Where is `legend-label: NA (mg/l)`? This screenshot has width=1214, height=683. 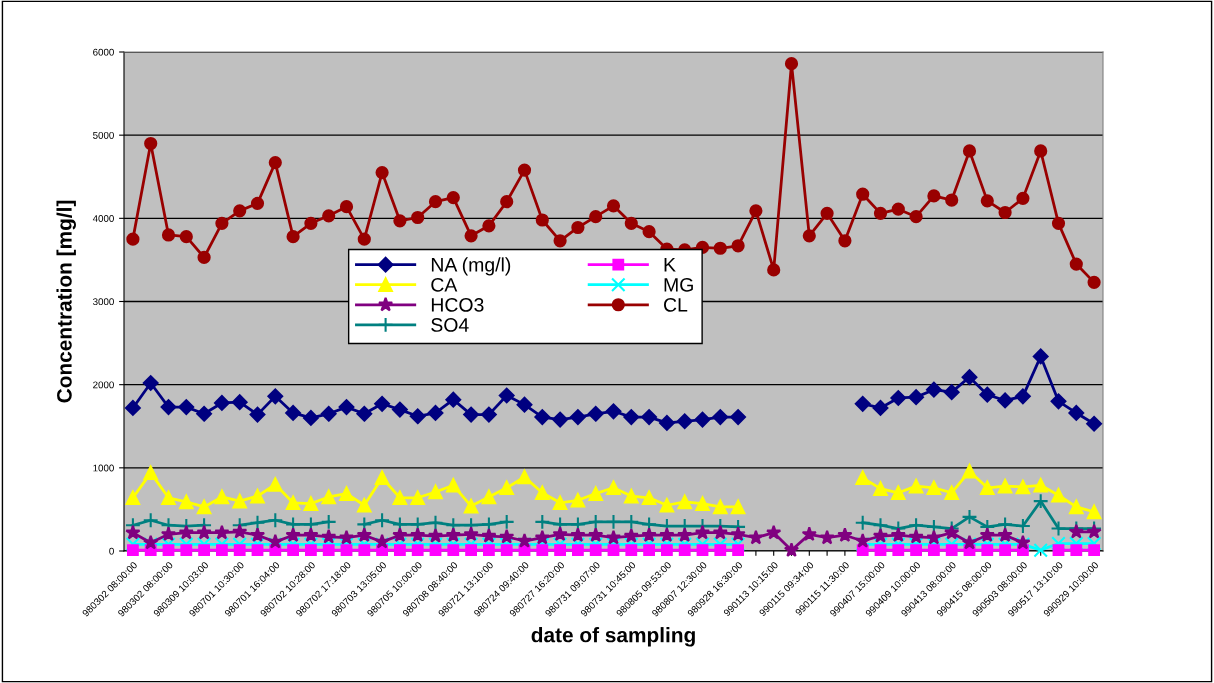 legend-label: NA (mg/l) is located at coordinates (471, 266).